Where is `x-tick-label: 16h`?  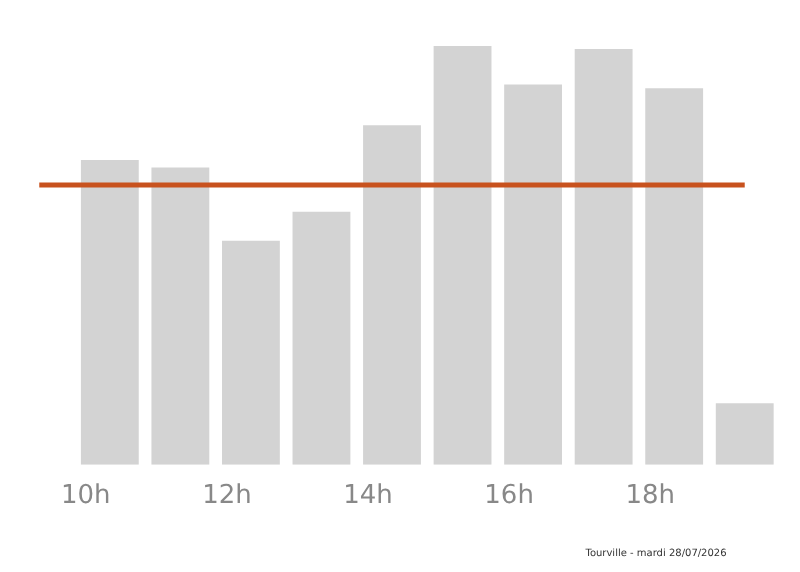
x-tick-label: 16h is located at coordinates (509, 496).